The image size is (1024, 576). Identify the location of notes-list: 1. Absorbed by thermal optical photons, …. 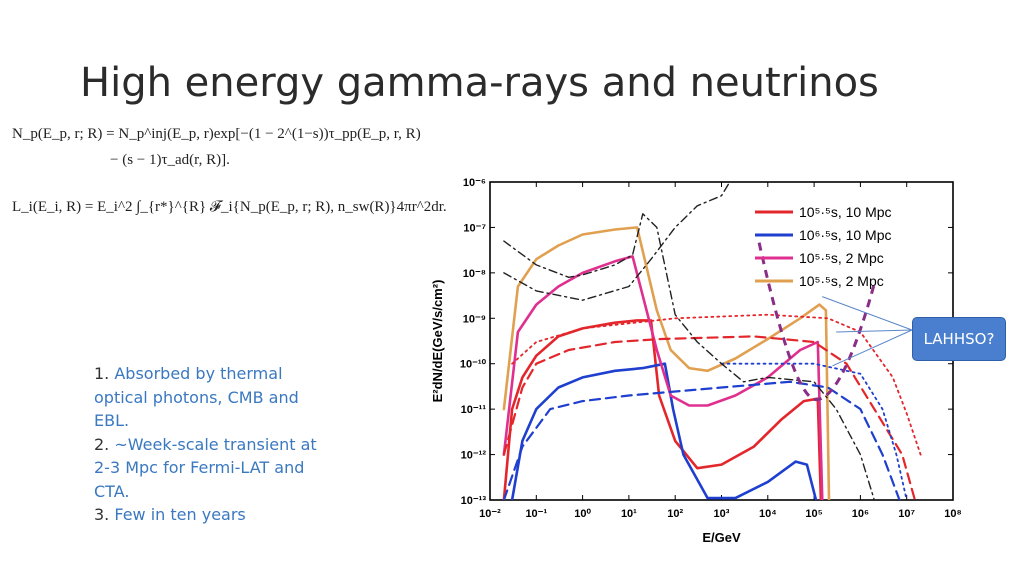
(214, 444).